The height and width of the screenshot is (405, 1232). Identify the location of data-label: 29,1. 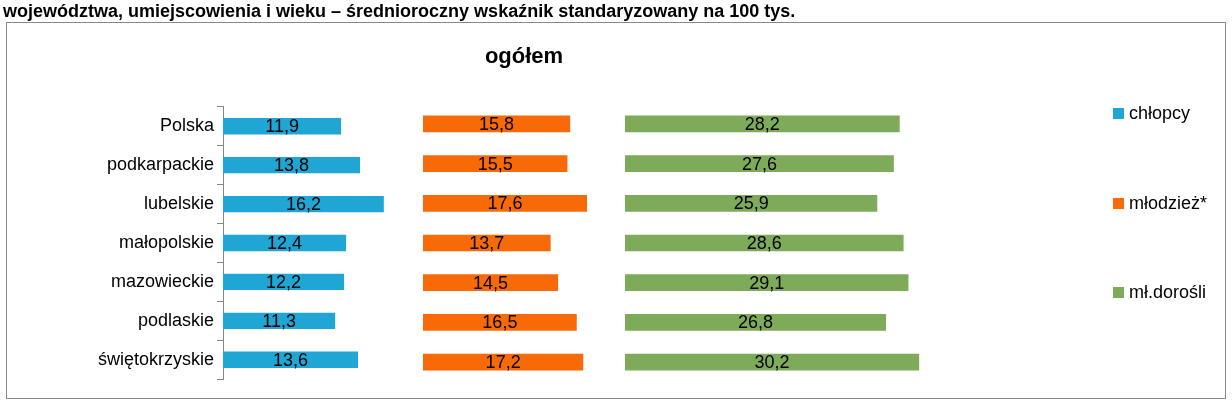
(767, 282).